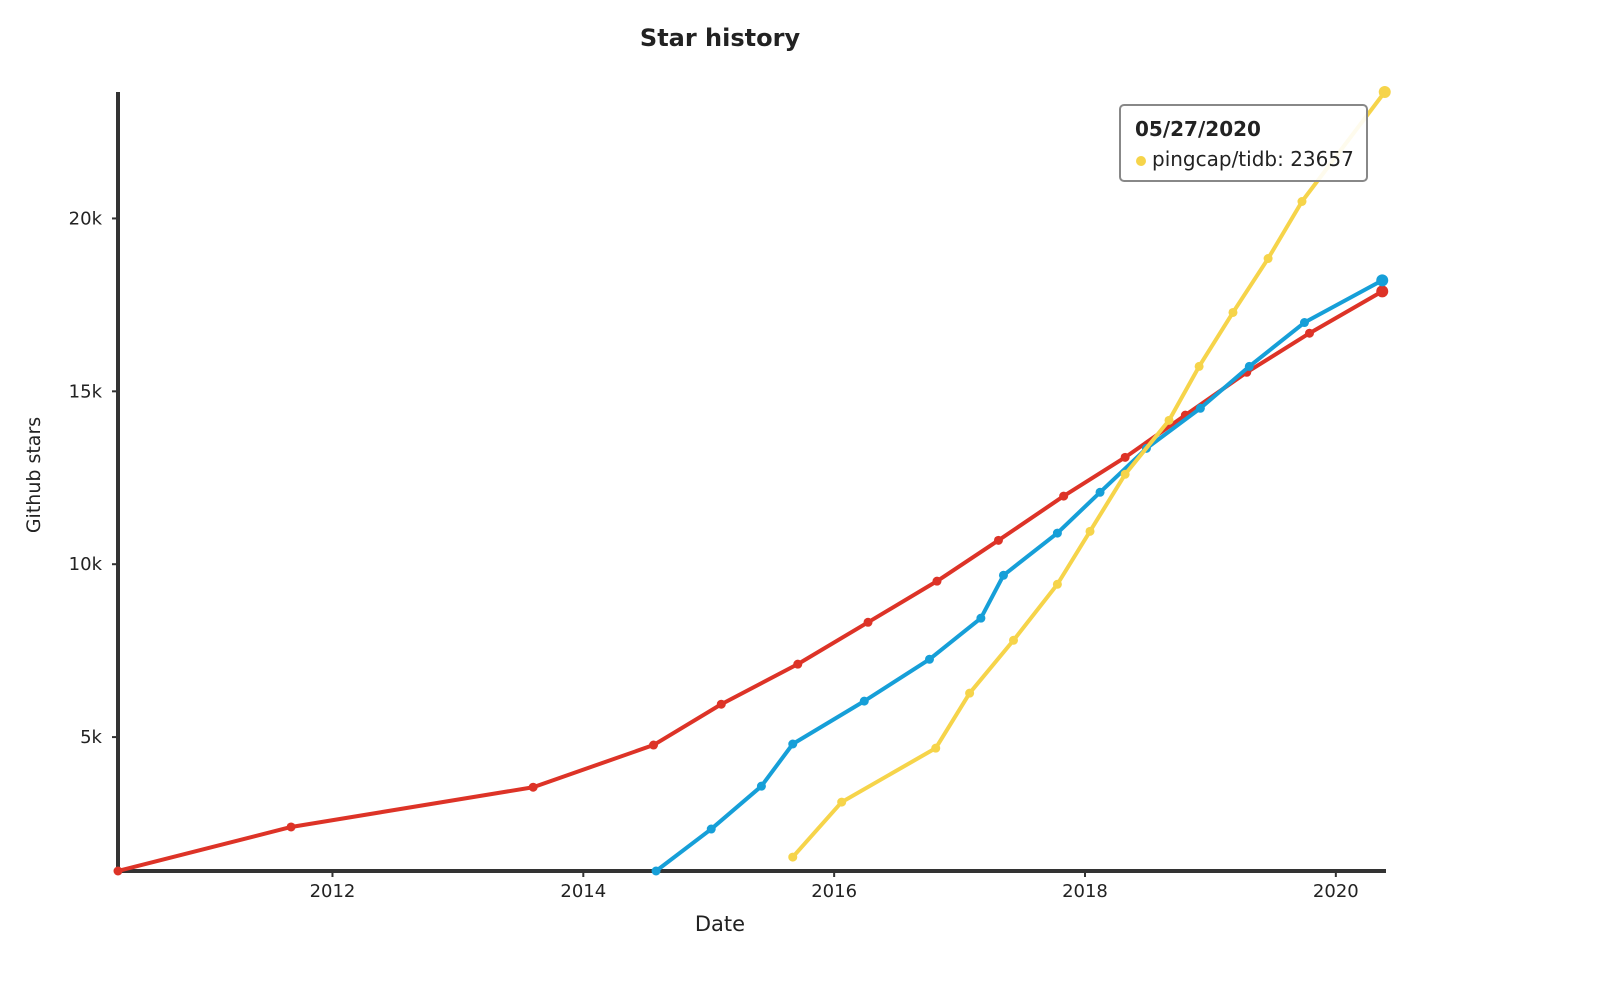  Describe the element at coordinates (1198, 129) in the screenshot. I see `tooltip-title: 05/27/2020` at that location.